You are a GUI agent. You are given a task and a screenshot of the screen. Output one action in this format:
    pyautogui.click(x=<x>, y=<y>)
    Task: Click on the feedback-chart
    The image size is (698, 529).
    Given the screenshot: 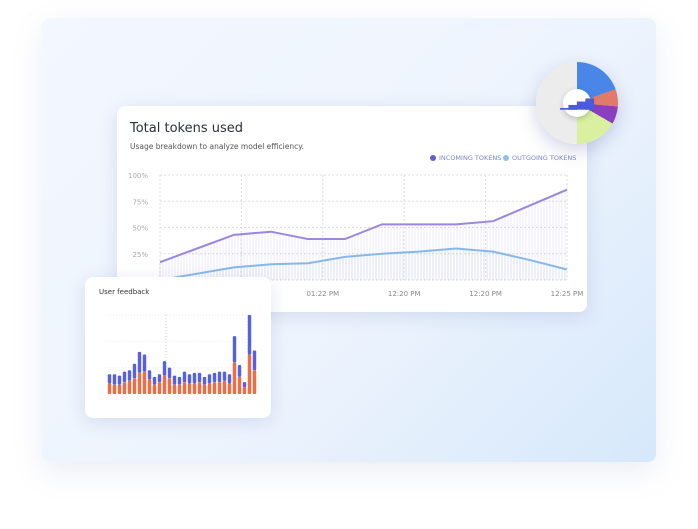 What is the action you would take?
    pyautogui.click(x=182, y=354)
    